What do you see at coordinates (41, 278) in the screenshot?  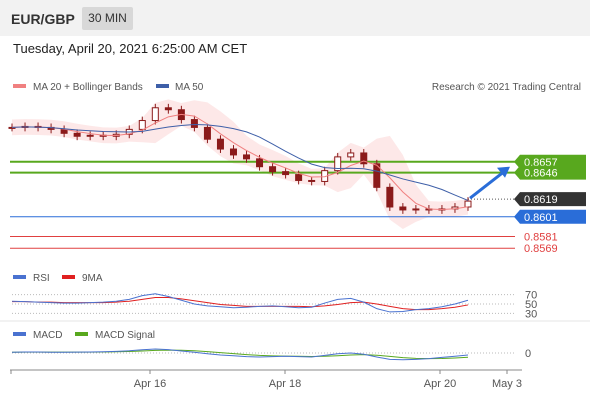 I see `rsi-legend-label: RSI` at bounding box center [41, 278].